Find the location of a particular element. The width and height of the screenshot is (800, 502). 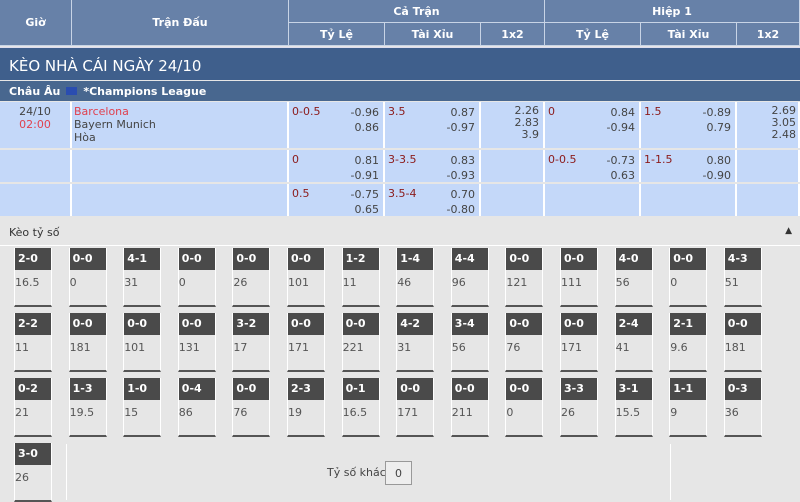

h1-1x2-odd: 2.69 is located at coordinates (784, 110).